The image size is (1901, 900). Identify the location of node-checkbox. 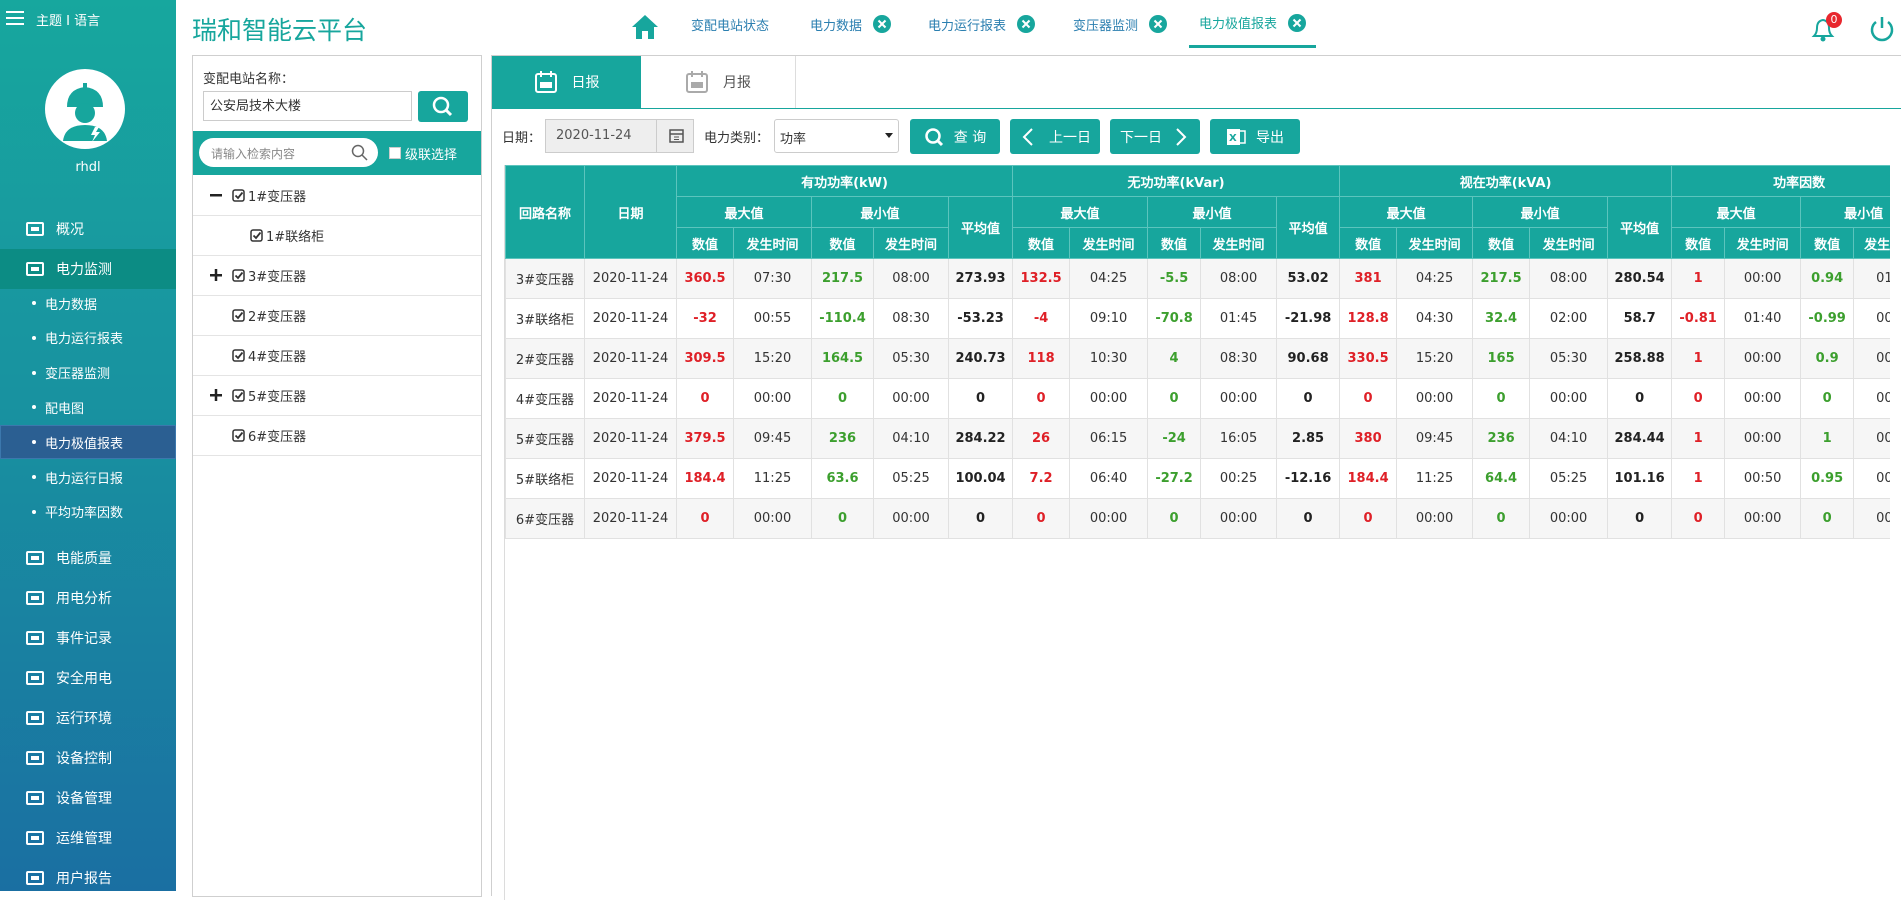
(238, 195).